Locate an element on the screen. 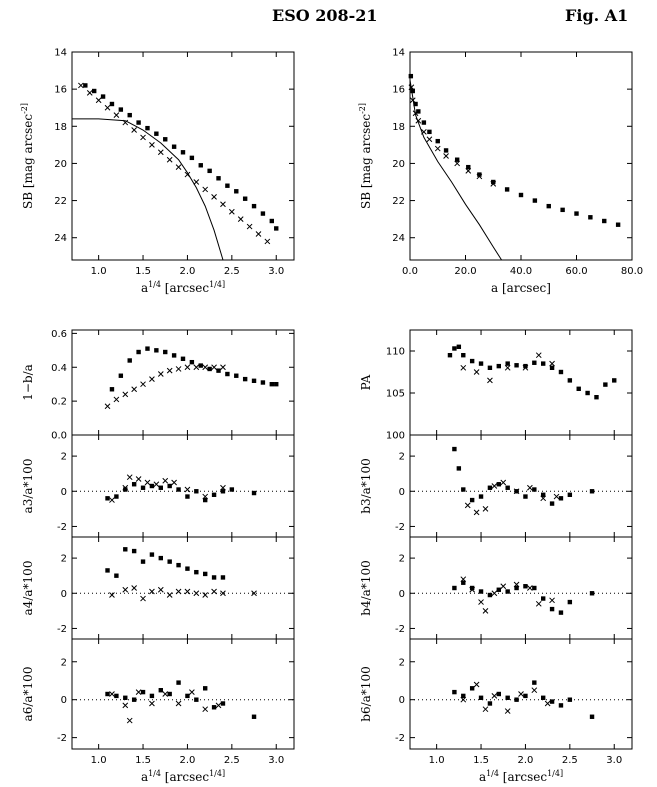 The width and height of the screenshot is (657, 787). plot-frame-pa is located at coordinates (521, 382).